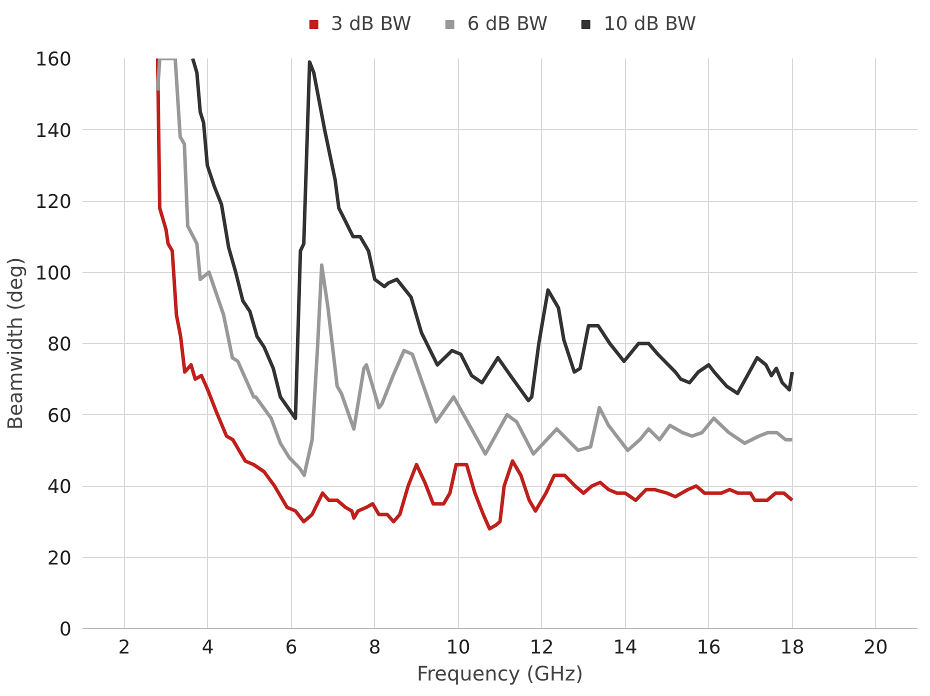  What do you see at coordinates (625, 647) in the screenshot?
I see `x-tick-label: 14` at bounding box center [625, 647].